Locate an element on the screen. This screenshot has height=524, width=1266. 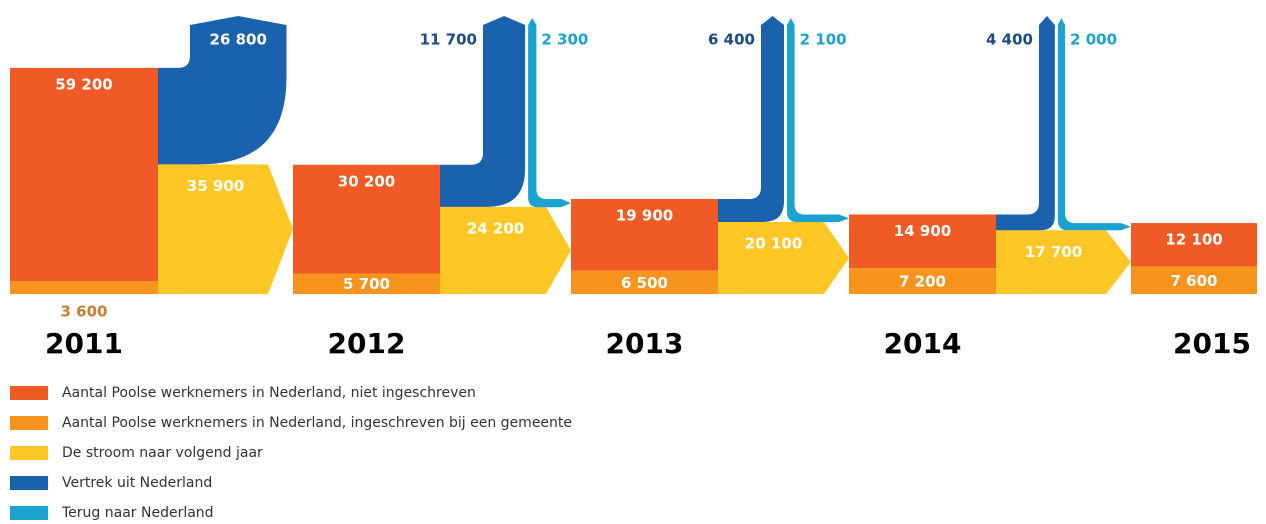
year-label: 2012 is located at coordinates (367, 343).